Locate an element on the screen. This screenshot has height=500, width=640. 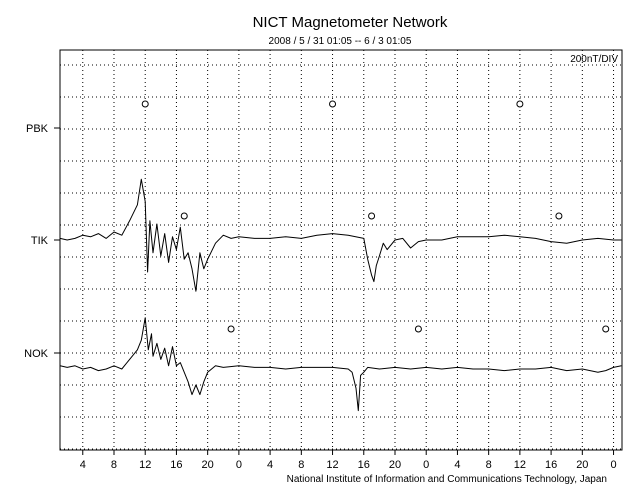
station-label: TIK is located at coordinates (40, 241).